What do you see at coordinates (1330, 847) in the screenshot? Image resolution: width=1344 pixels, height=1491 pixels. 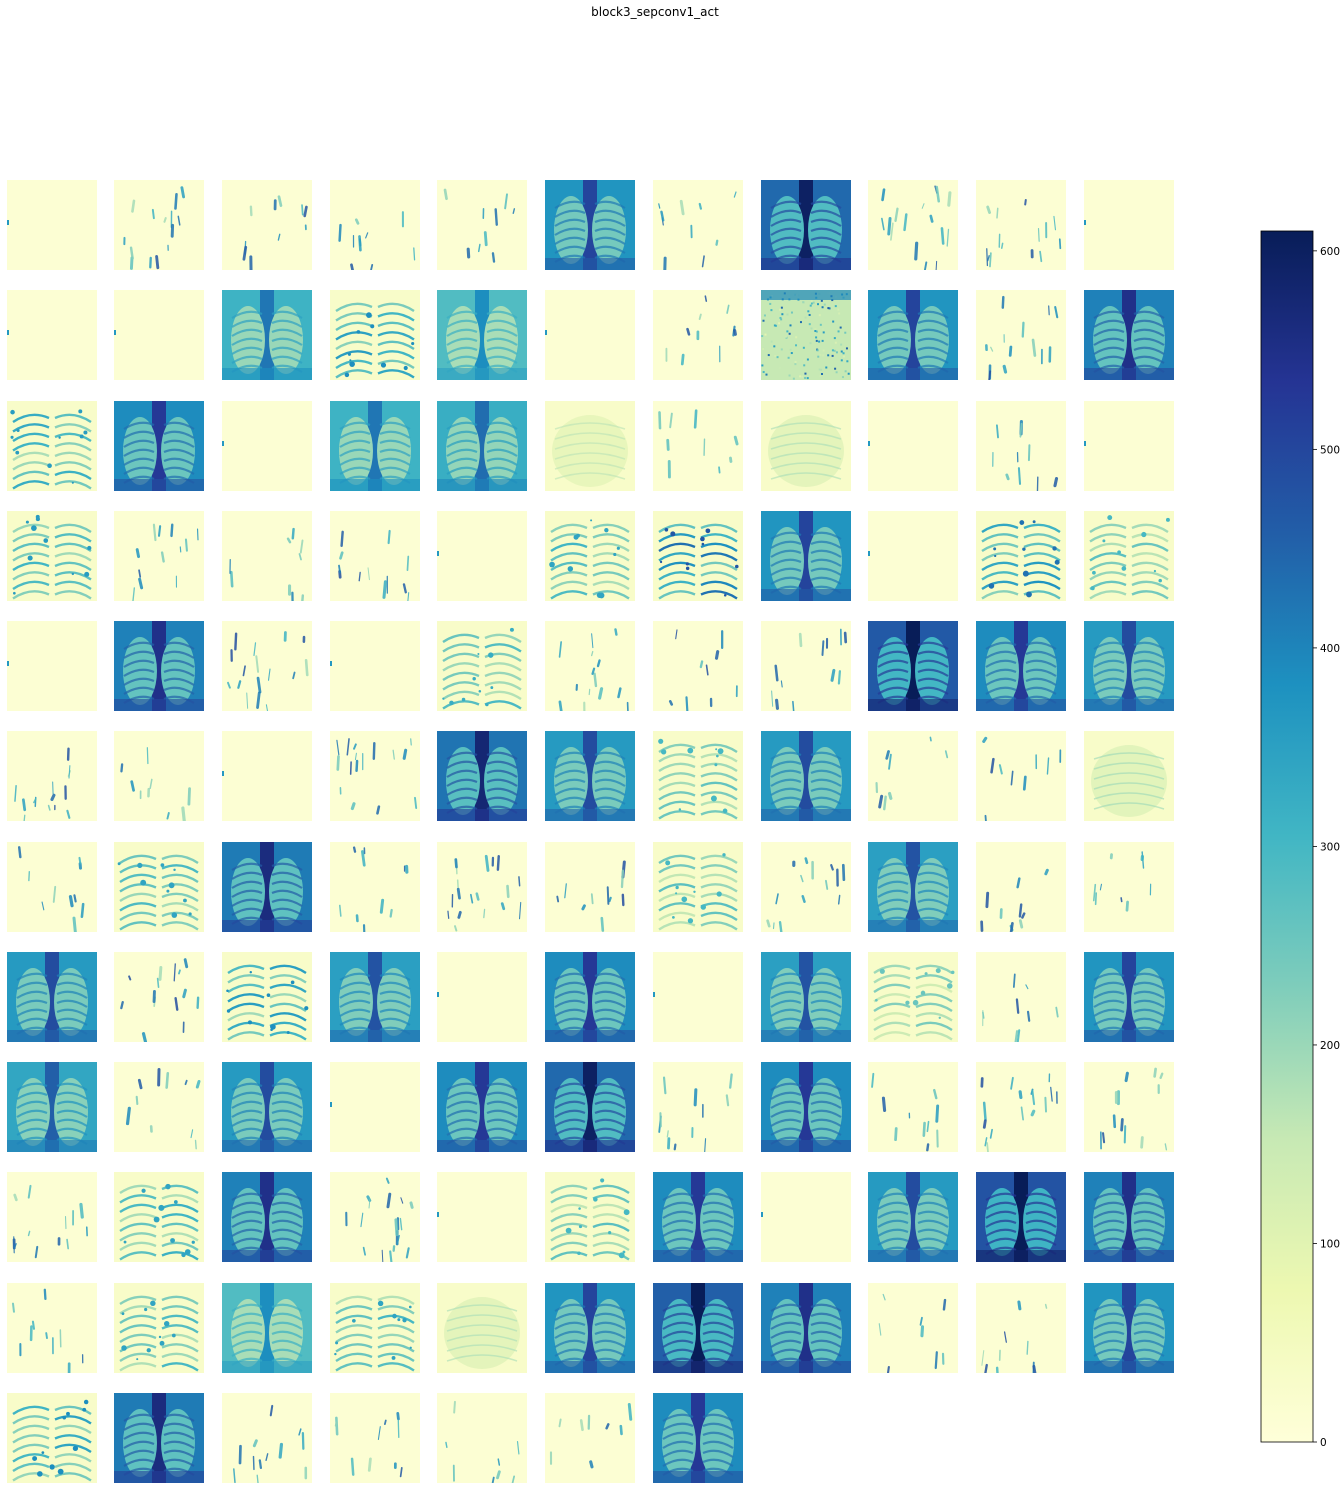 I see `colorbar-tick-label: 300` at bounding box center [1330, 847].